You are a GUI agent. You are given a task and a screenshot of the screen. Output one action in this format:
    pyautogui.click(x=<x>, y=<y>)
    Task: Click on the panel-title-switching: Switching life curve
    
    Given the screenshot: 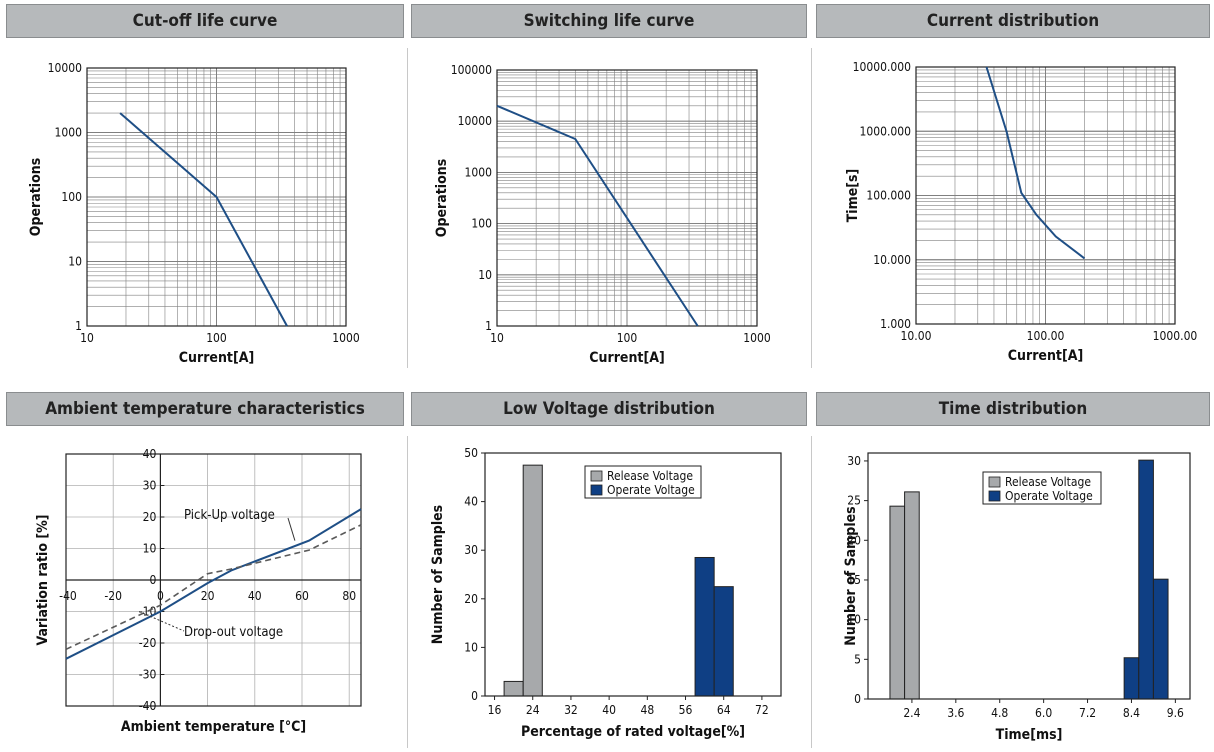 What is the action you would take?
    pyautogui.click(x=609, y=21)
    